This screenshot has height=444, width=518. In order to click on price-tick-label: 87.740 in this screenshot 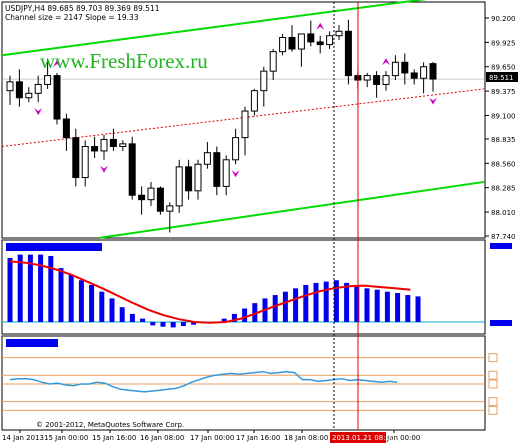, I will do `click(503, 237)`.